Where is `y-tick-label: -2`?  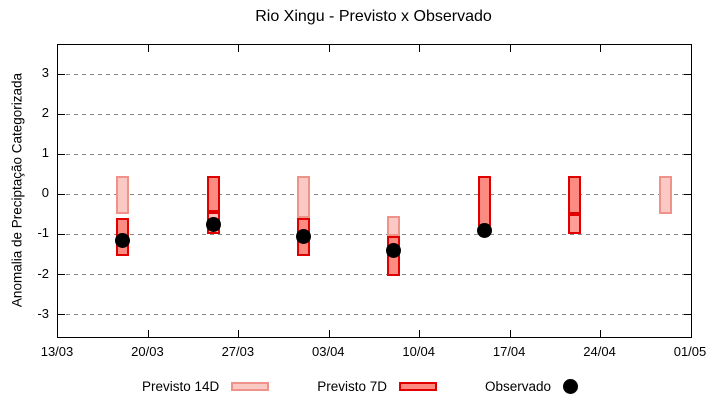 y-tick-label: -2 is located at coordinates (43, 273).